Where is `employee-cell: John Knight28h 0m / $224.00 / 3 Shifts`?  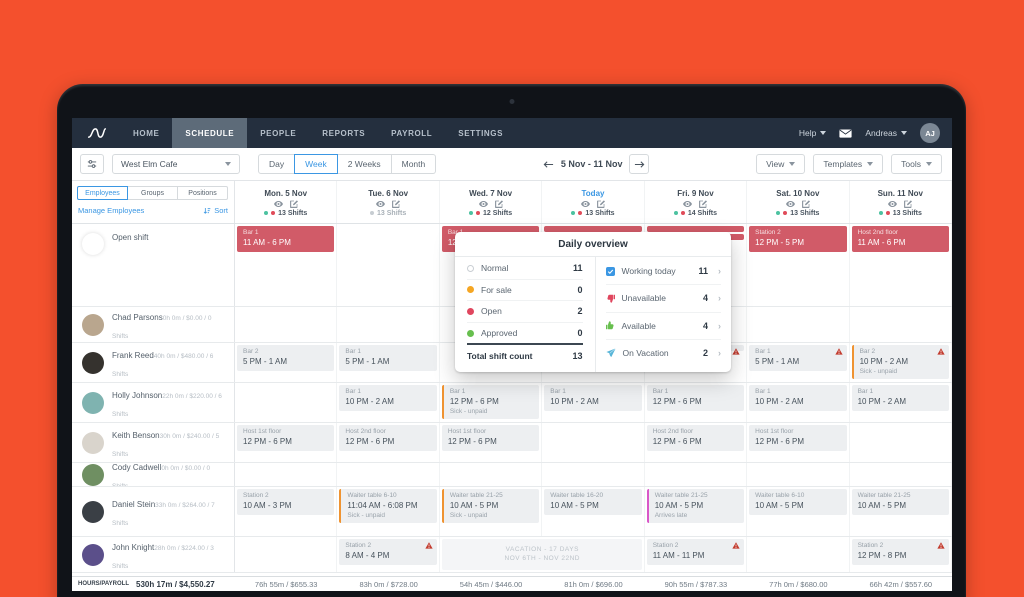
employee-cell: John Knight28h 0m / $224.00 / 3 Shifts is located at coordinates (153, 554).